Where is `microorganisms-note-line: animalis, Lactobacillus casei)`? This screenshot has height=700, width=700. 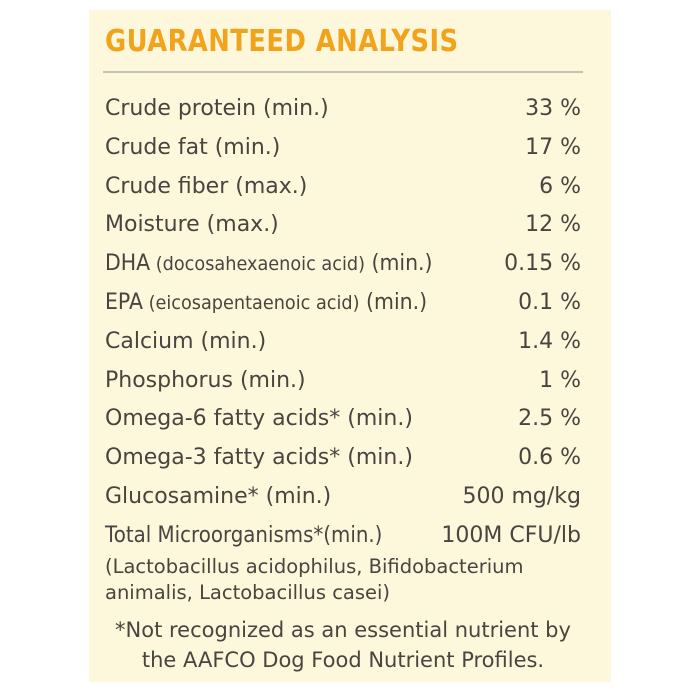
microorganisms-note-line: animalis, Lactobacillus casei) is located at coordinates (248, 592).